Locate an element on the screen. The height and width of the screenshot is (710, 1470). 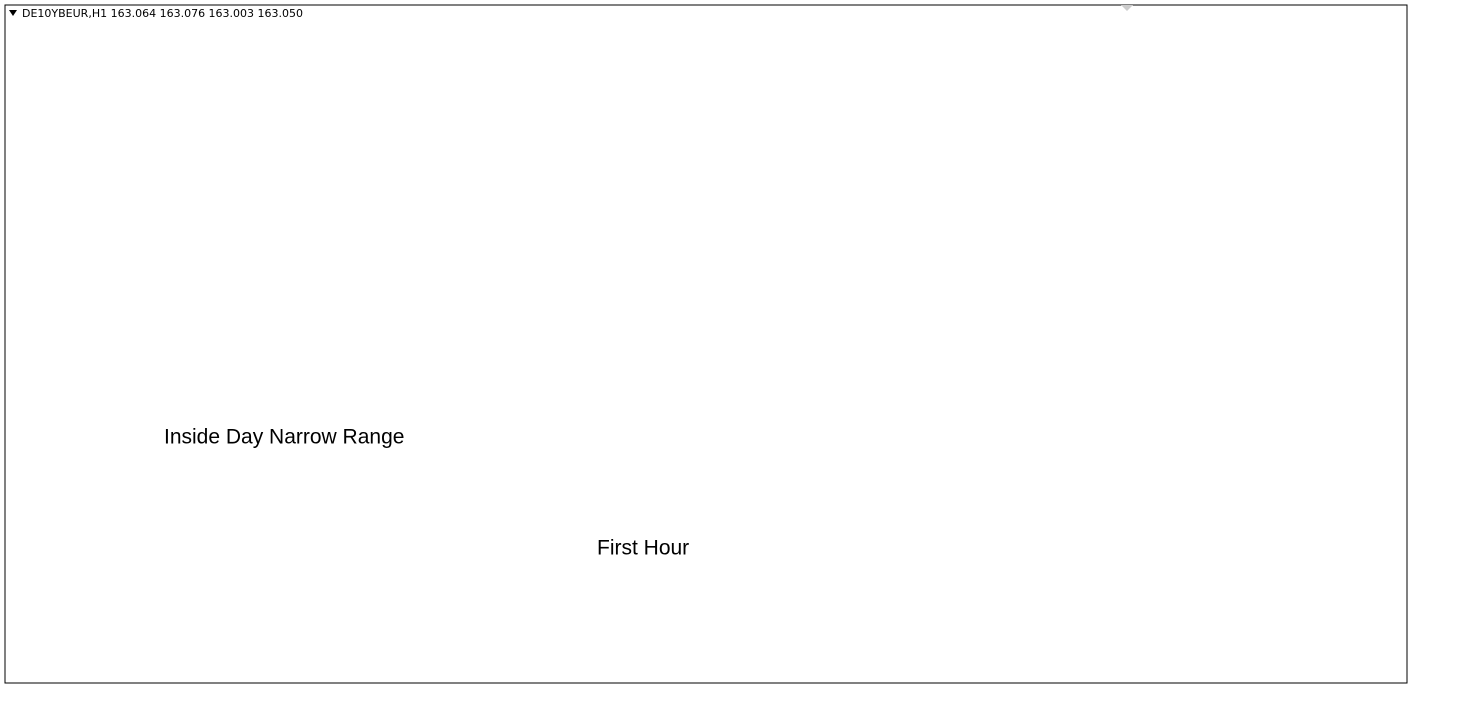
annotation: Inside Day Narrow Range is located at coordinates (284, 437).